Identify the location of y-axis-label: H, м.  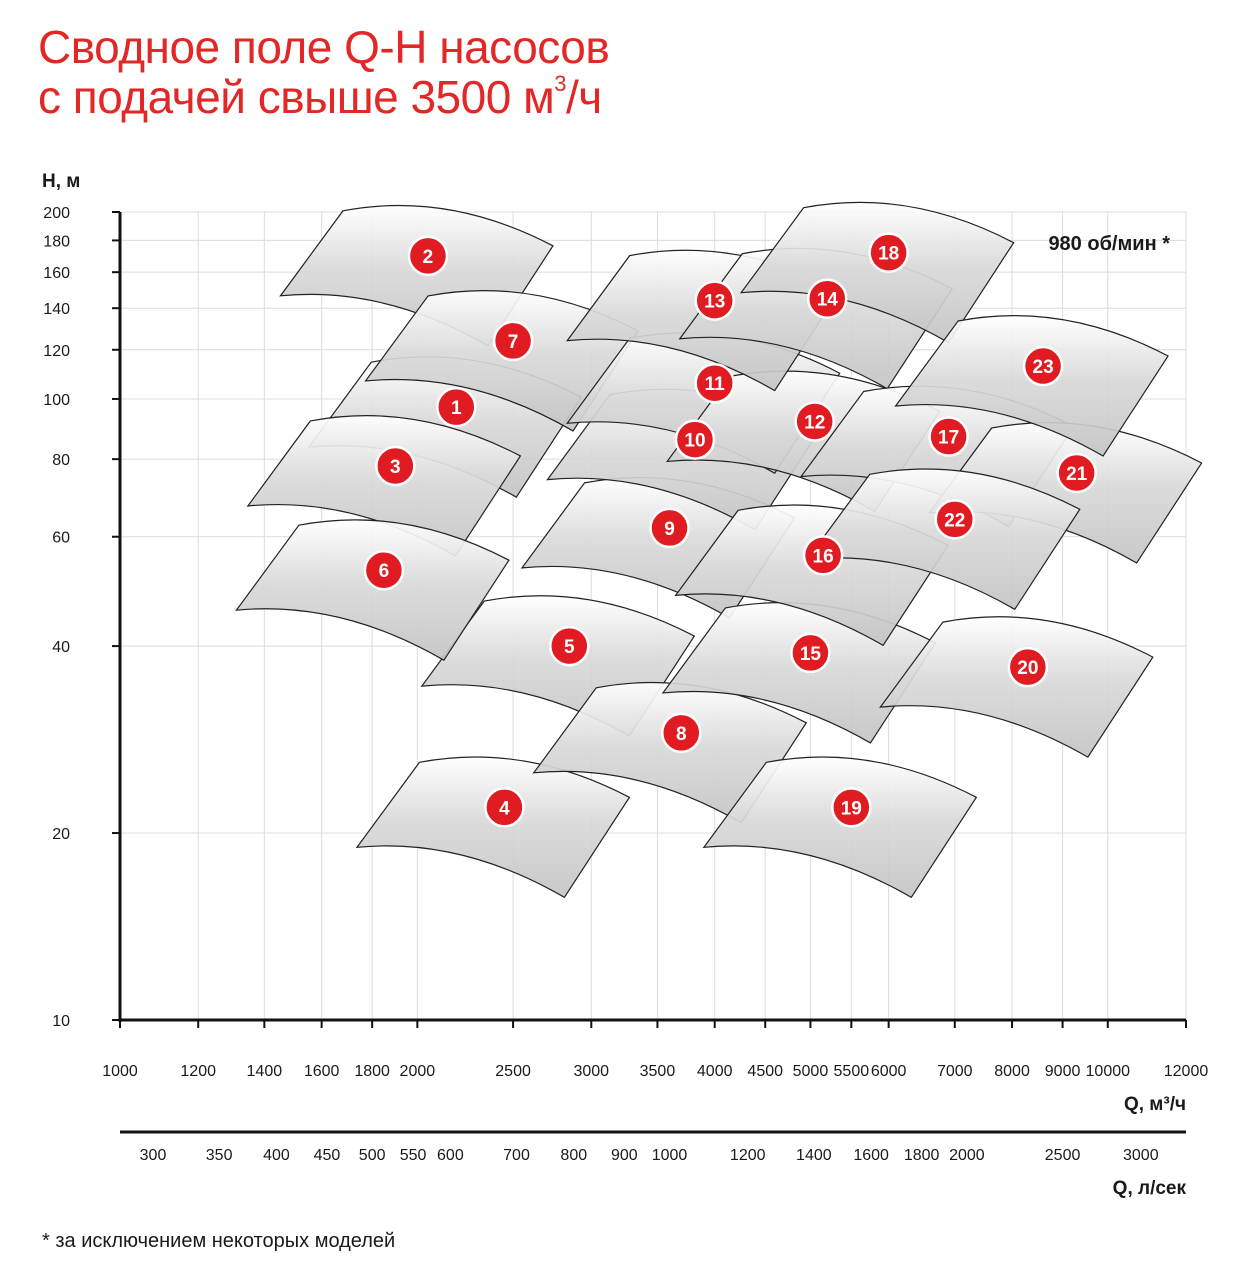
(61, 181).